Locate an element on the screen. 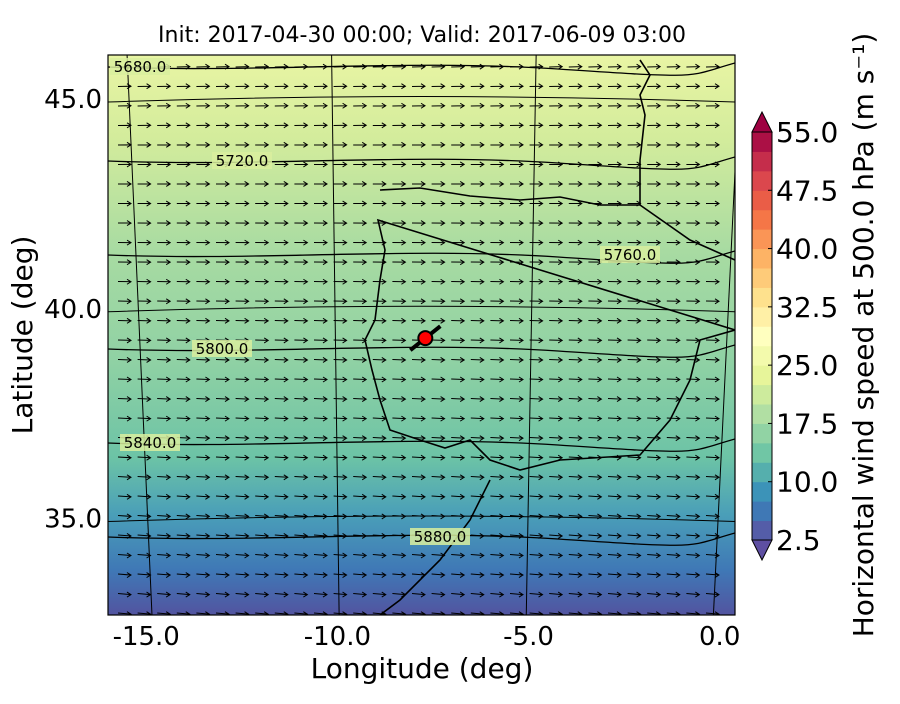 The image size is (900, 704). contour-label: 5680.0 is located at coordinates (140, 67).